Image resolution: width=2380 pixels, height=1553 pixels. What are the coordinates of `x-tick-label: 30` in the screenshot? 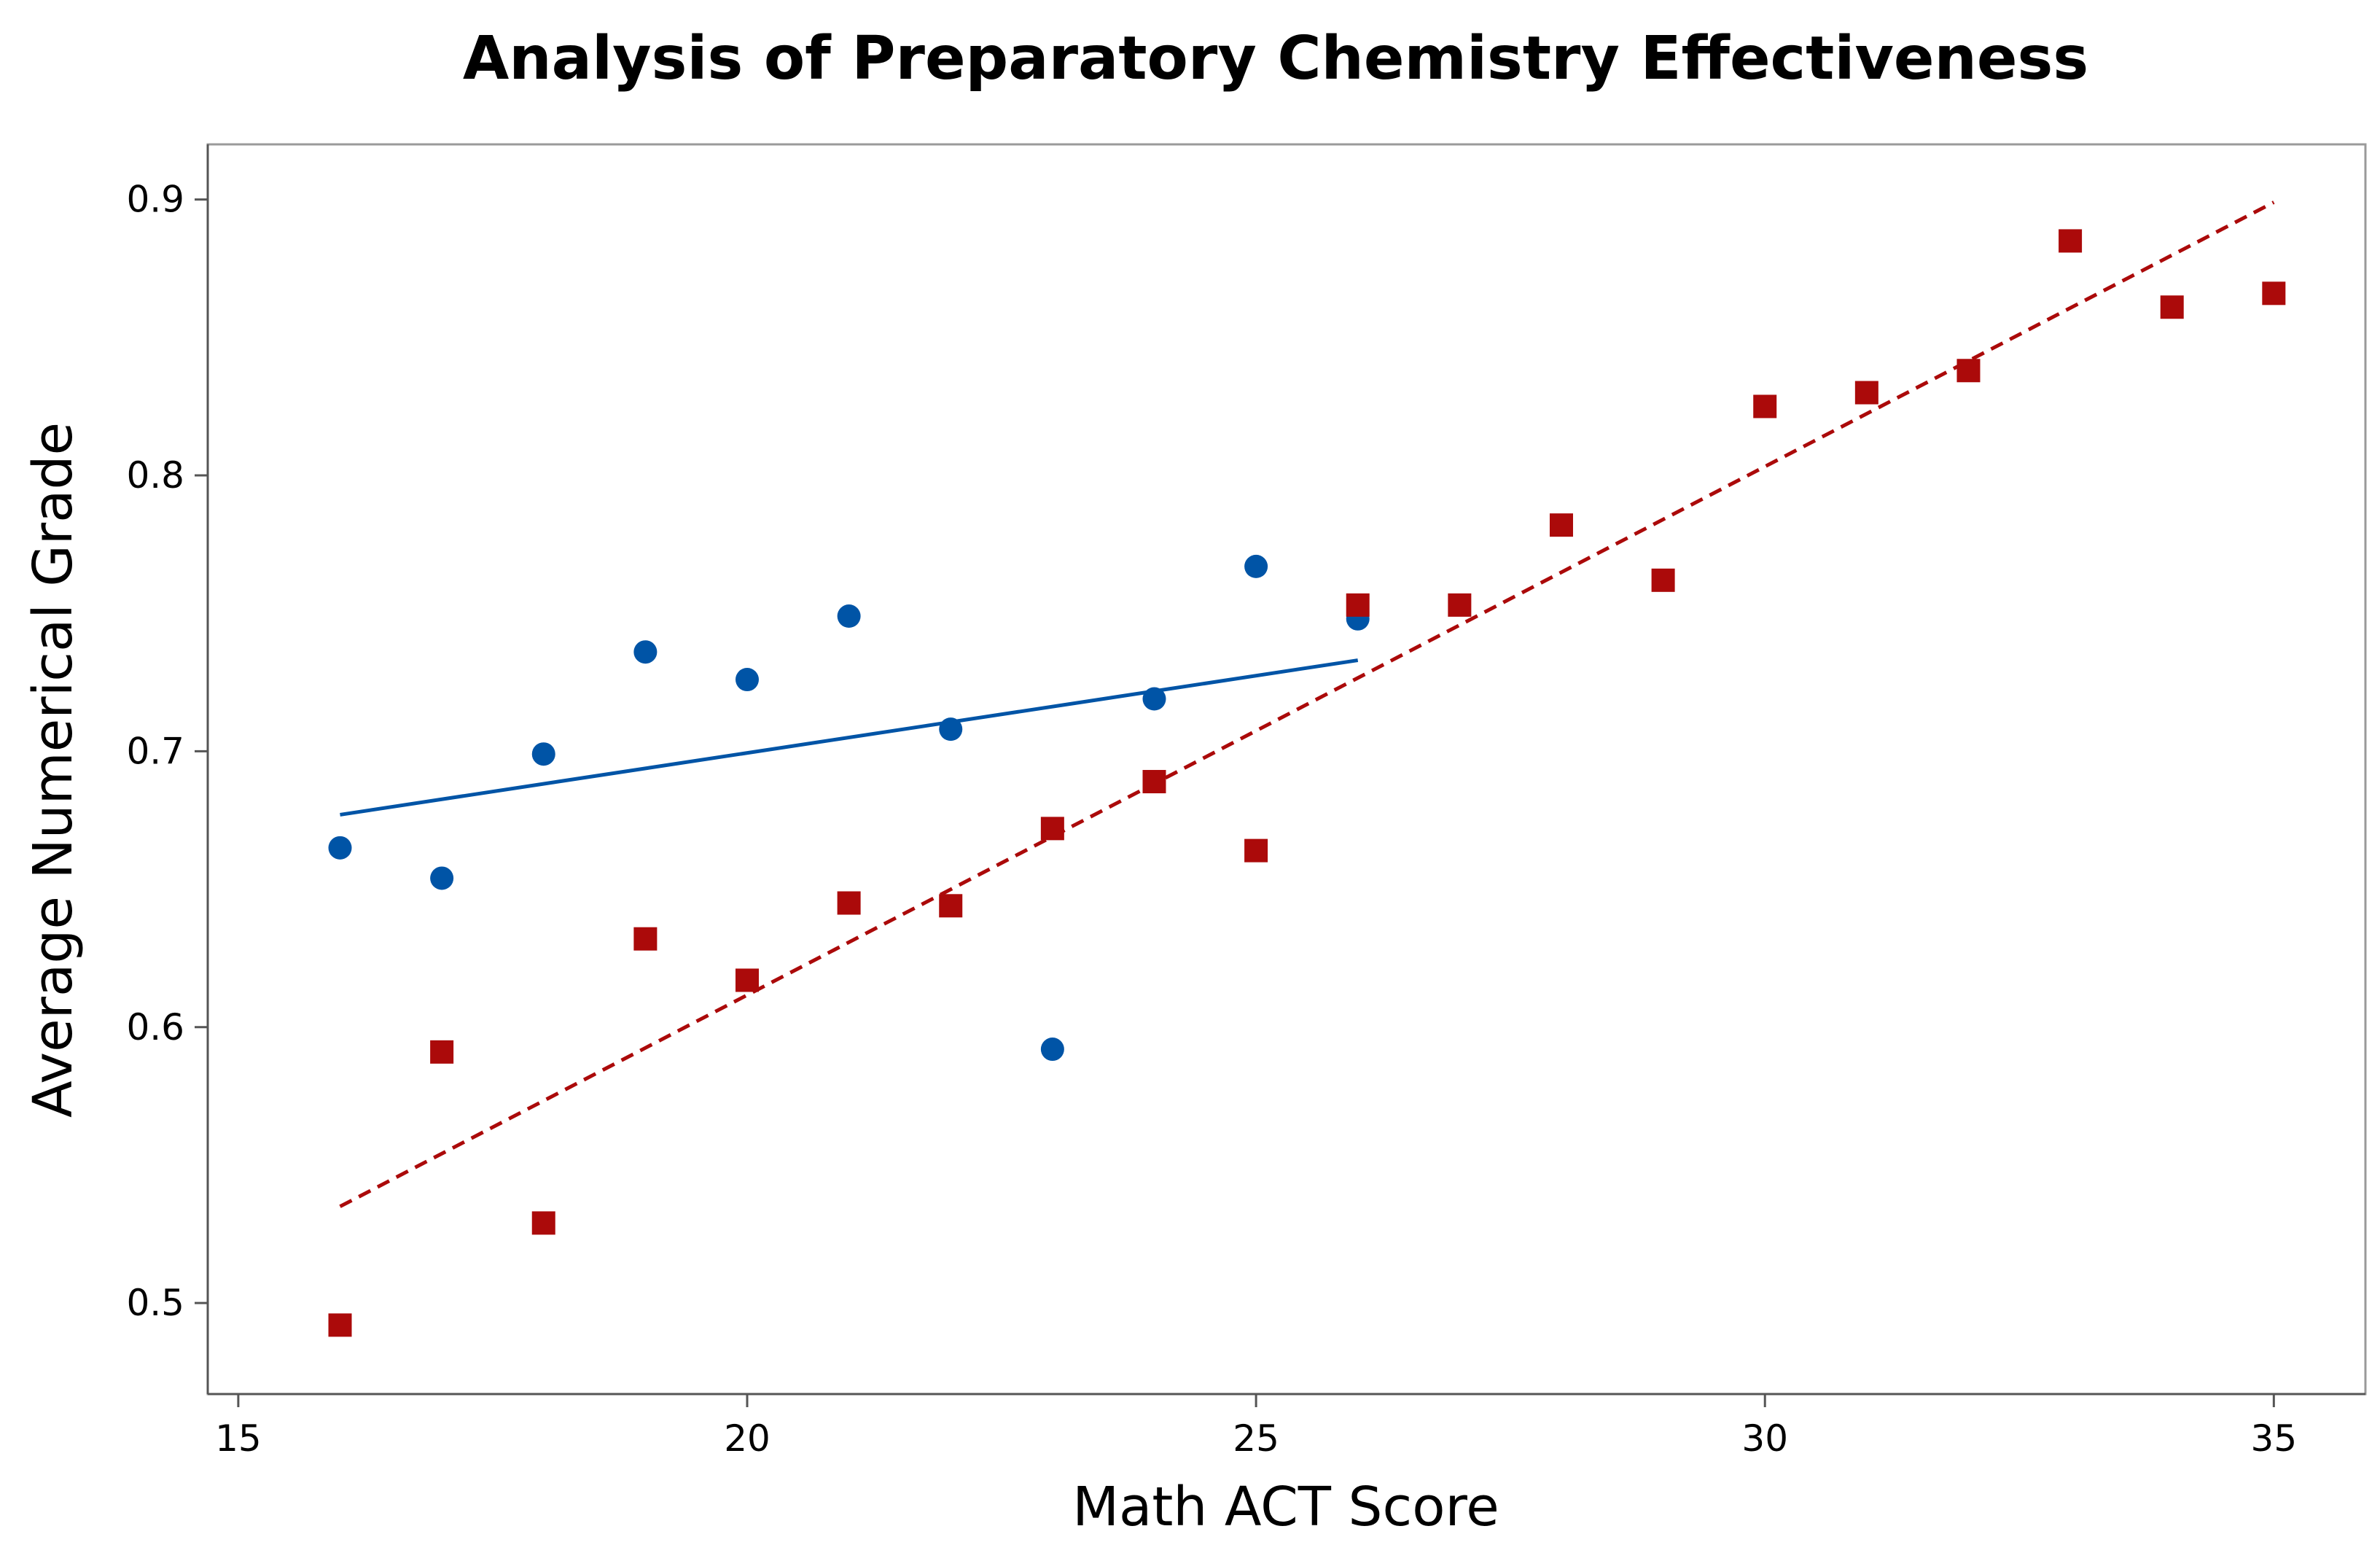 It's located at (1764, 1438).